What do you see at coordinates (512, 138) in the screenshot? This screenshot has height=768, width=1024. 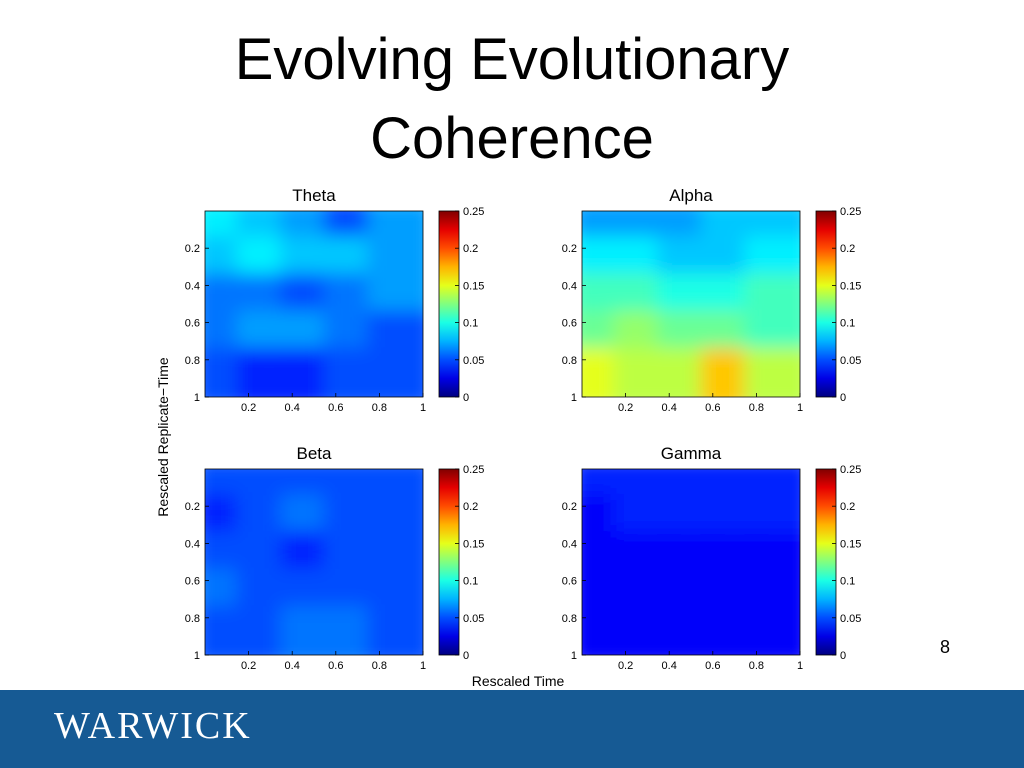 I see `slide-title-line-2: Coherence` at bounding box center [512, 138].